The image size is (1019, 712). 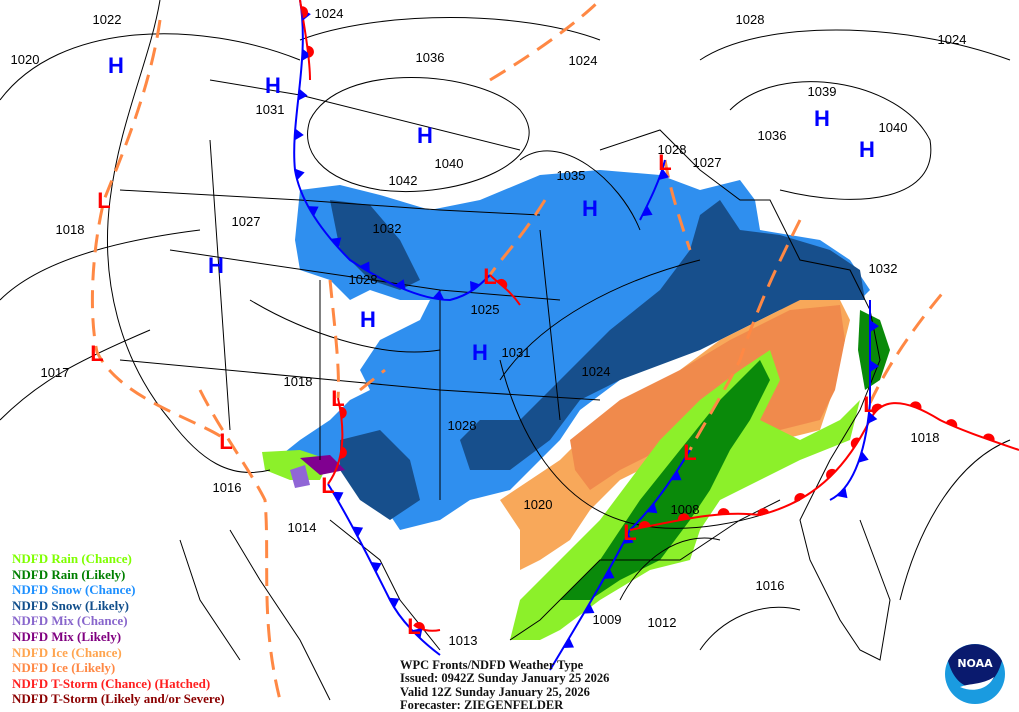 What do you see at coordinates (72, 558) in the screenshot?
I see `legend-item-rain-chance: NDFD Rain (Chance)` at bounding box center [72, 558].